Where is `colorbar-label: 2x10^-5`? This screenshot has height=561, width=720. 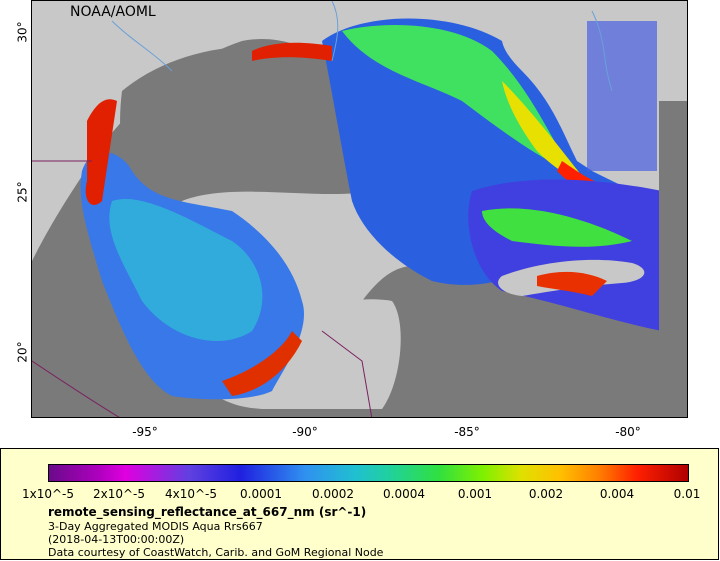
colorbar-label: 2x10^-5 is located at coordinates (119, 494).